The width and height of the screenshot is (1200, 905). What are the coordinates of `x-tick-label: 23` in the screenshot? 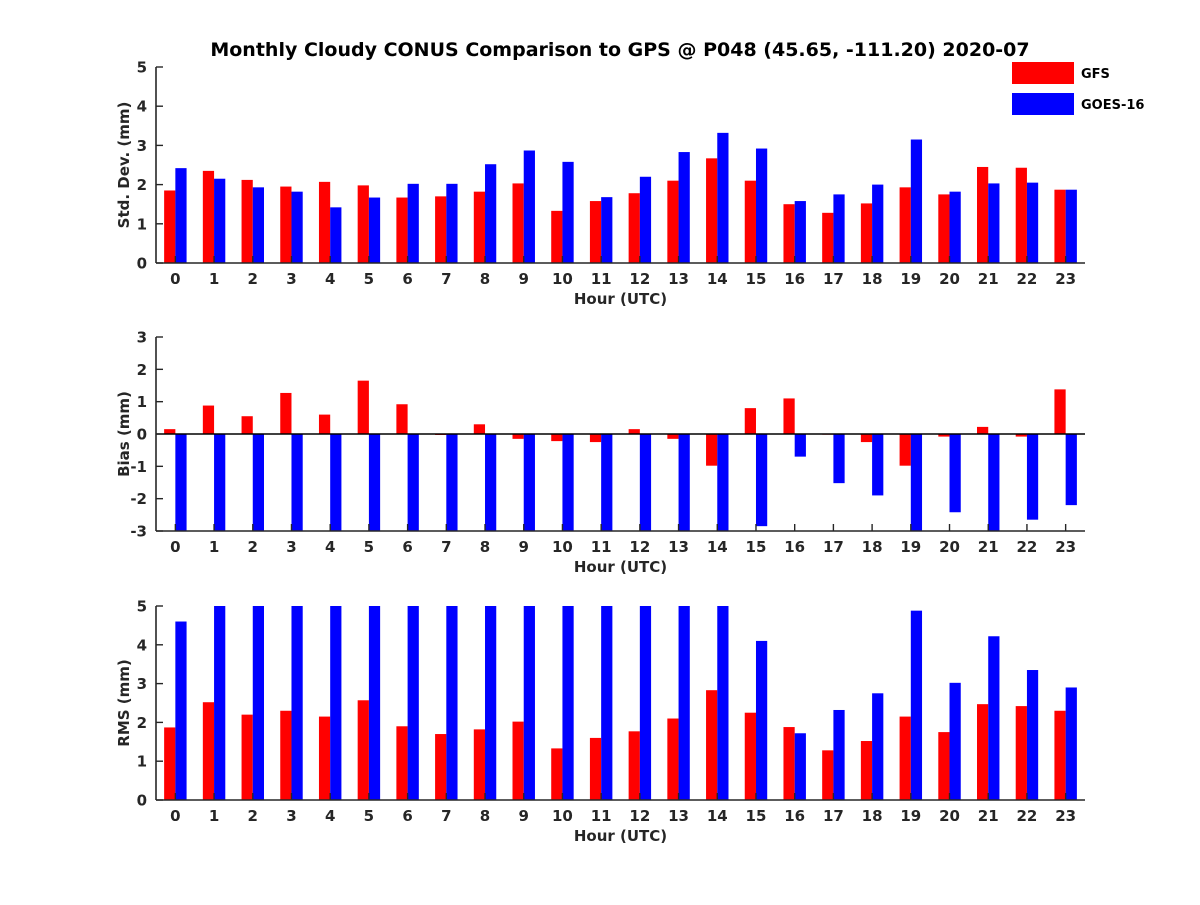 It's located at (1065, 279).